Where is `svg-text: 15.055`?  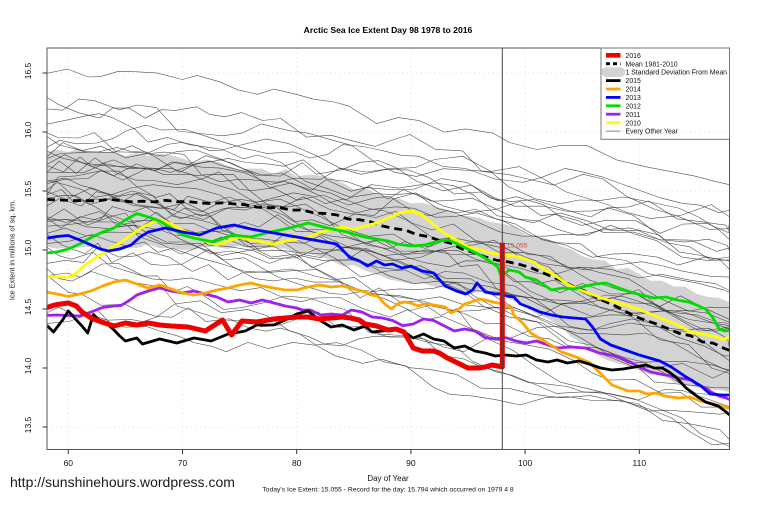 svg-text: 15.055 is located at coordinates (517, 246).